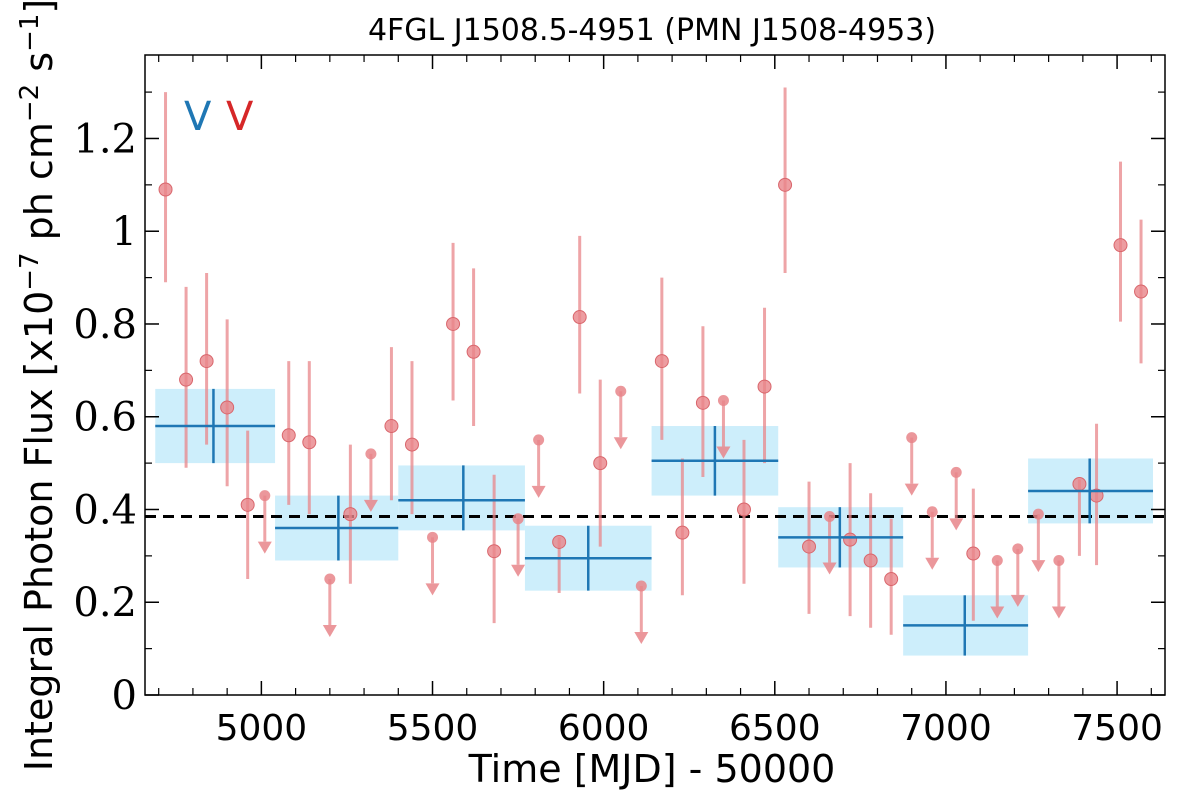 The height and width of the screenshot is (800, 1200). What do you see at coordinates (1117, 728) in the screenshot?
I see `x-tick-label: 7500` at bounding box center [1117, 728].